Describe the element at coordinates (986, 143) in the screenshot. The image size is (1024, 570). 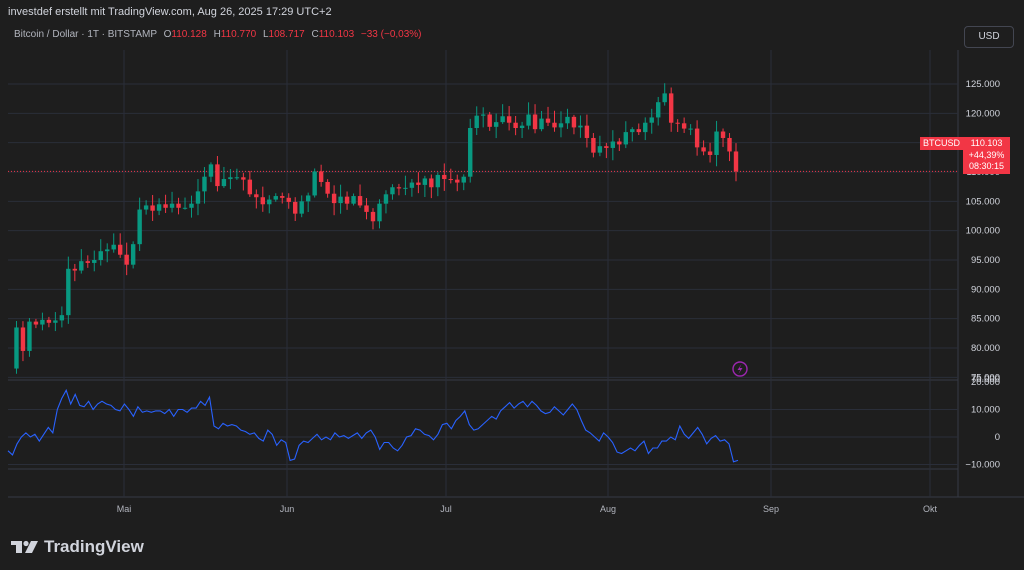
I see `price-tag-price: 110.103` at that location.